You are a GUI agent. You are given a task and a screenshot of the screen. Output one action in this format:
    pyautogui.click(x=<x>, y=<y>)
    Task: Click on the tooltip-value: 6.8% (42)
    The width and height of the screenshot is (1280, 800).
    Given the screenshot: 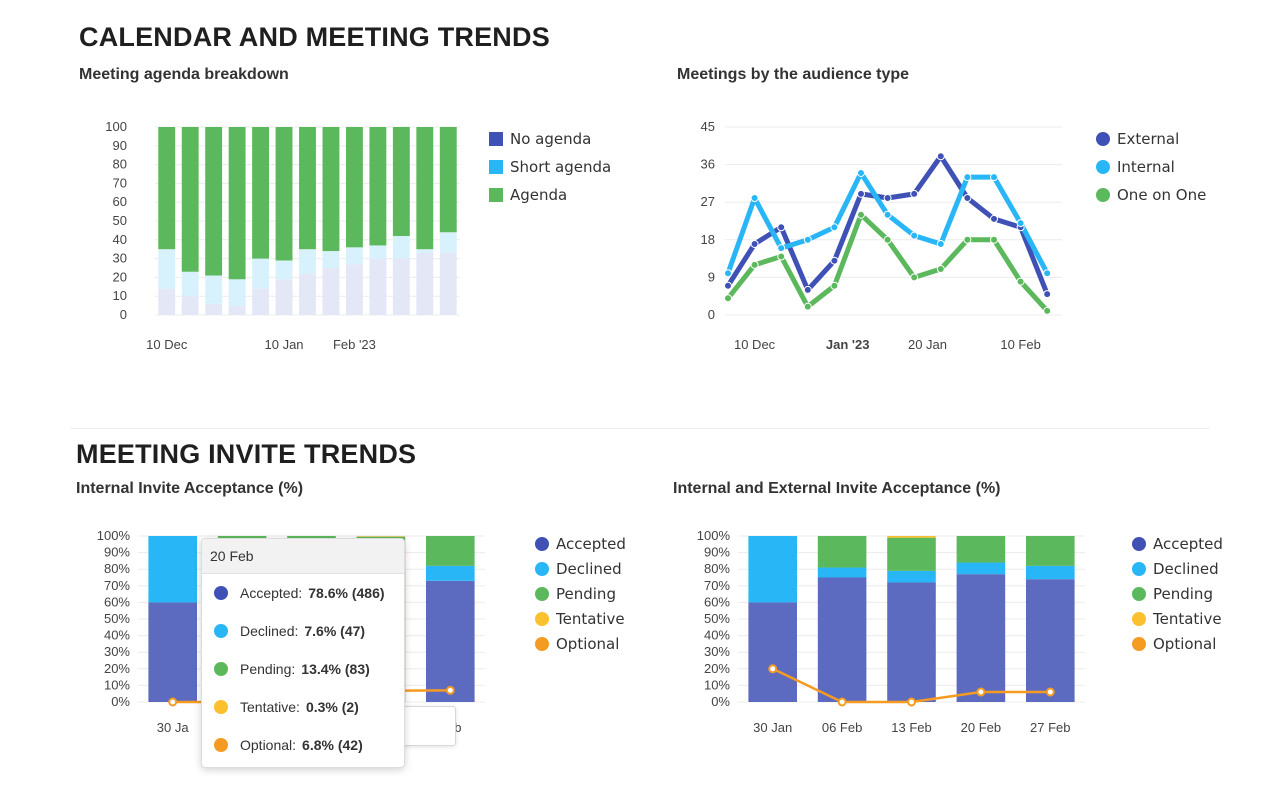 What is the action you would take?
    pyautogui.click(x=332, y=745)
    